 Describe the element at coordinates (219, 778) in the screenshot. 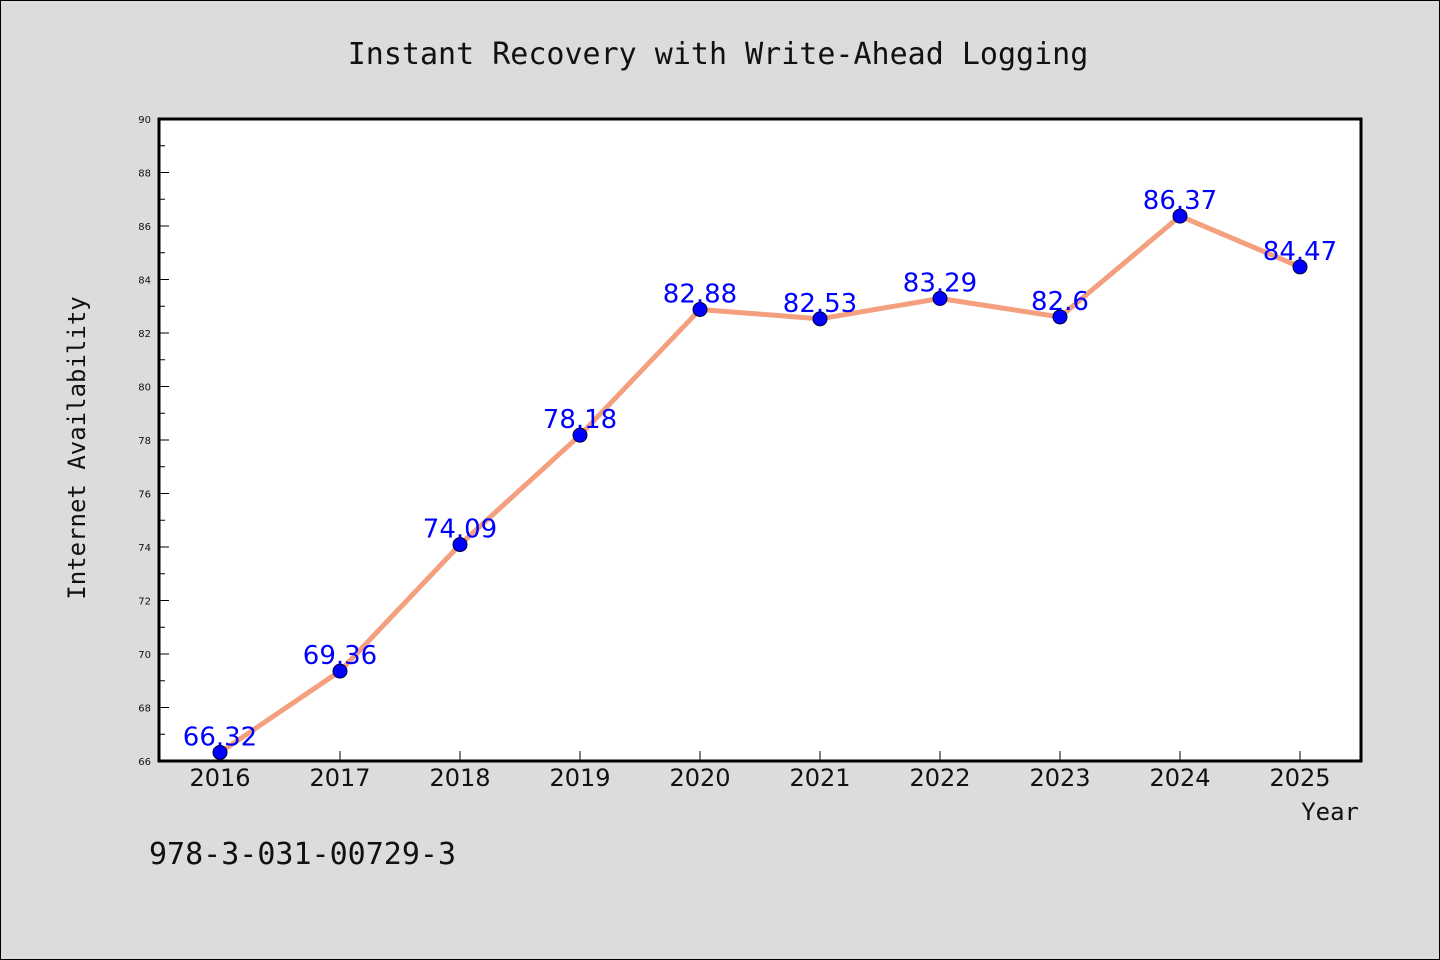

I see `x-tick-label: 2016` at that location.